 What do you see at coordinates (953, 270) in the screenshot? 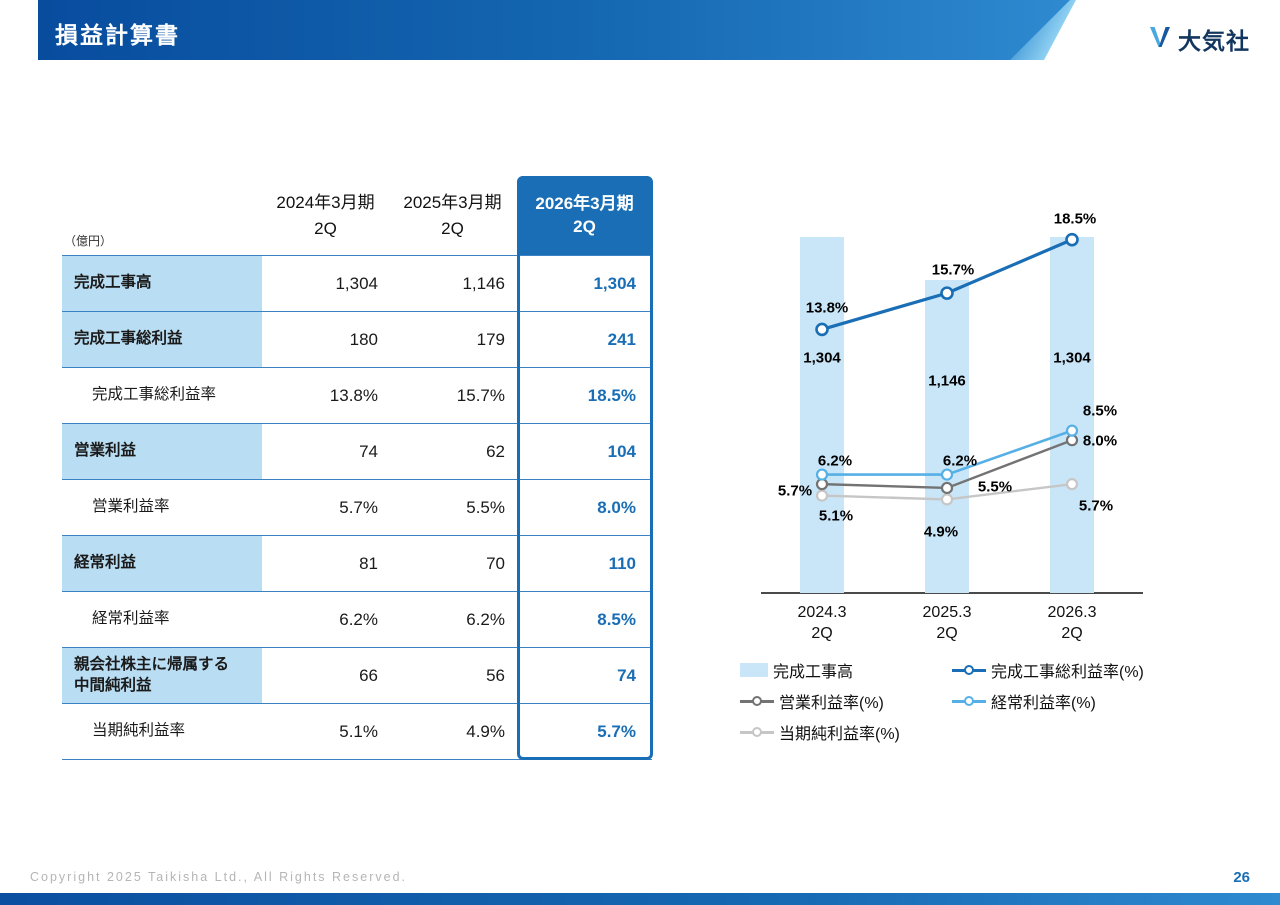
I see `point-label: 15.7%` at bounding box center [953, 270].